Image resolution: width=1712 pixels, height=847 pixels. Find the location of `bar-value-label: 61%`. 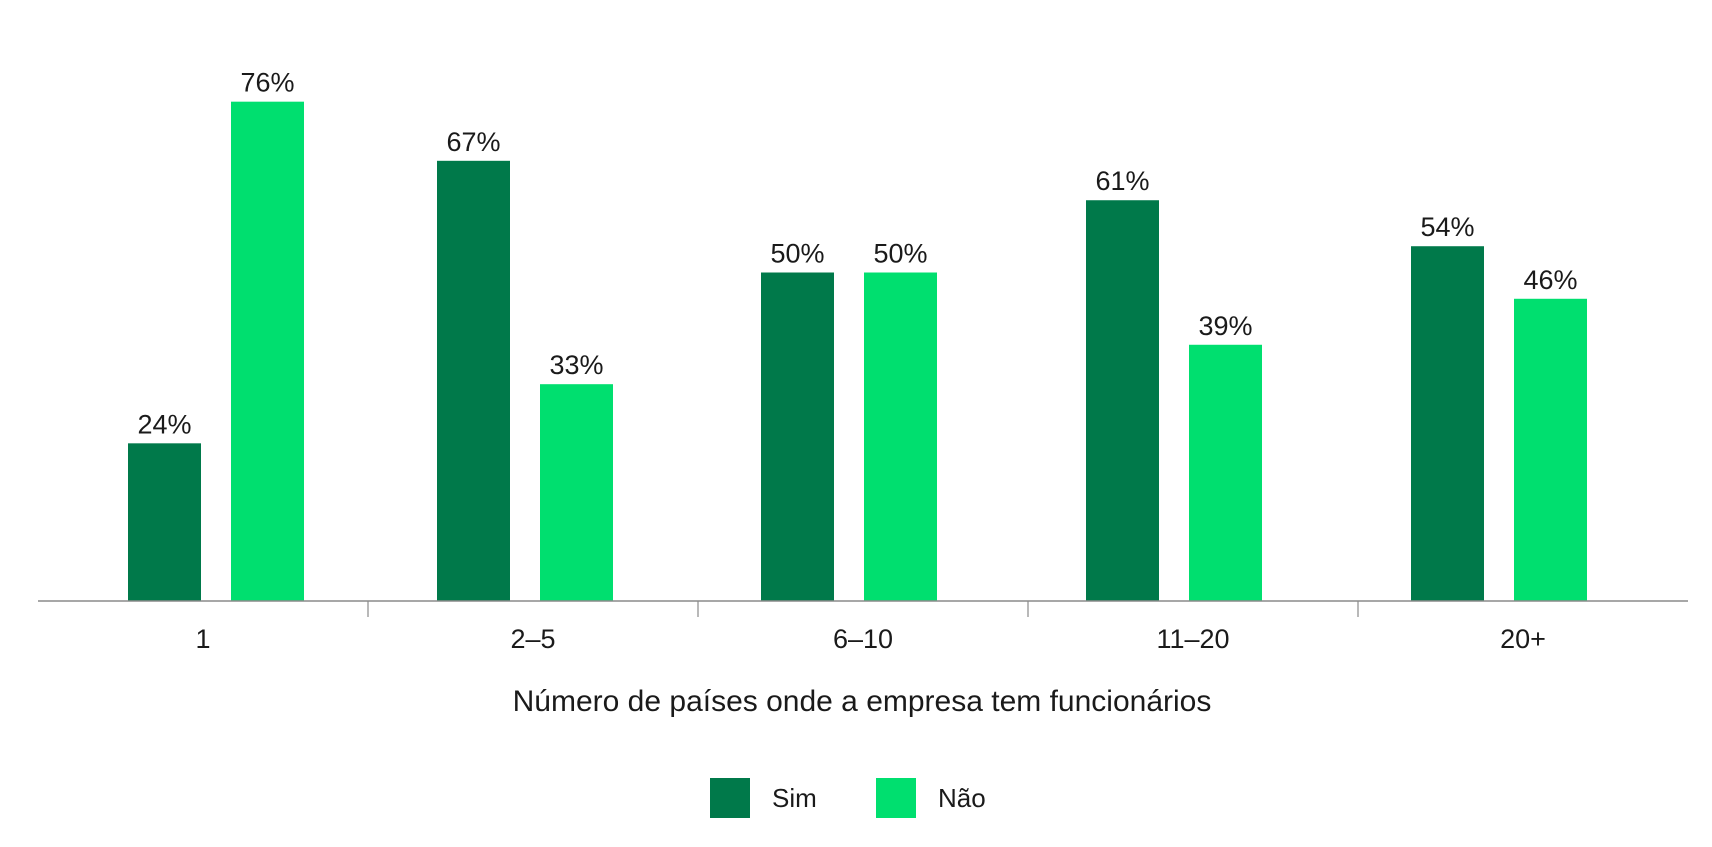

bar-value-label: 61% is located at coordinates (1122, 181).